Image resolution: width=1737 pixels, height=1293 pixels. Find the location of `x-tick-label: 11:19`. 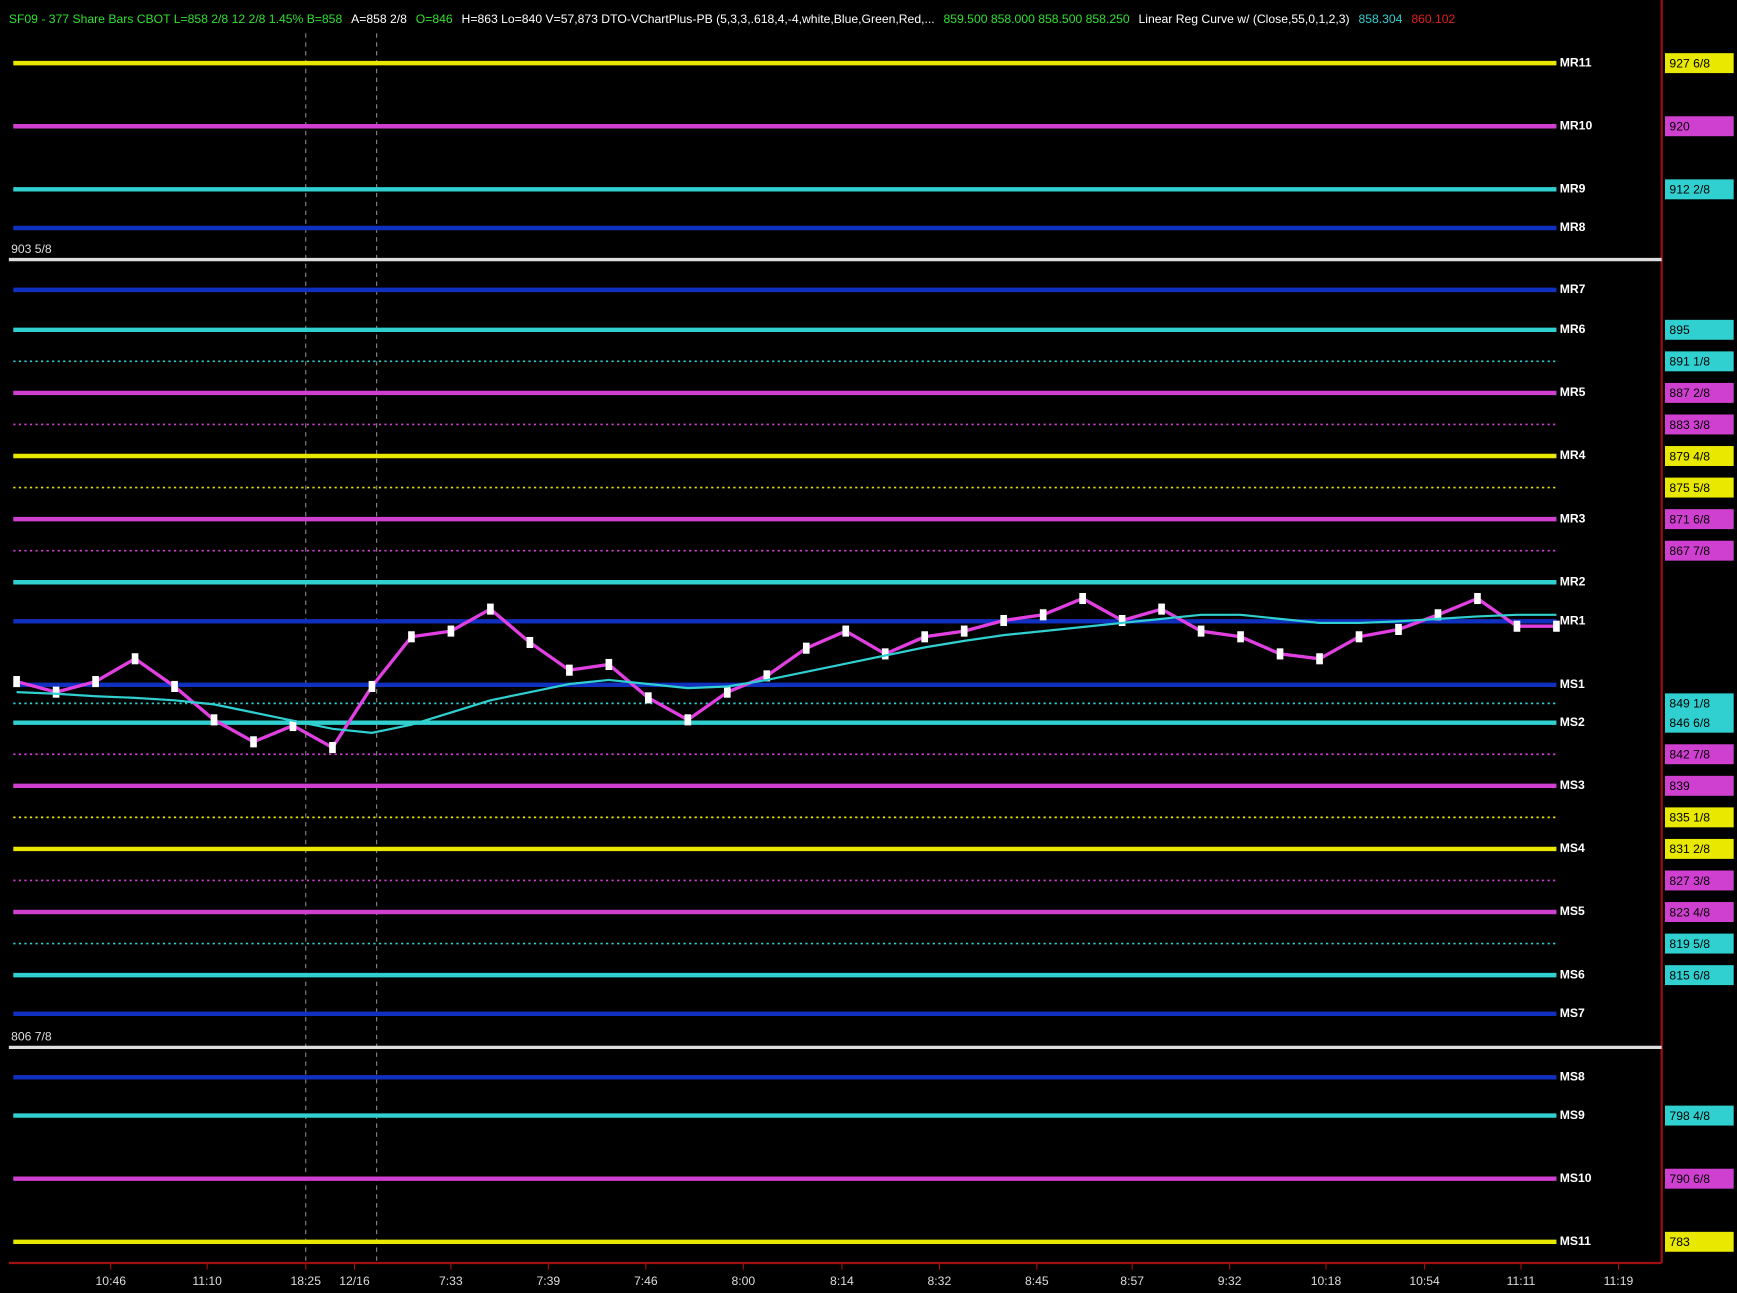

x-tick-label: 11:19 is located at coordinates (1619, 1281).